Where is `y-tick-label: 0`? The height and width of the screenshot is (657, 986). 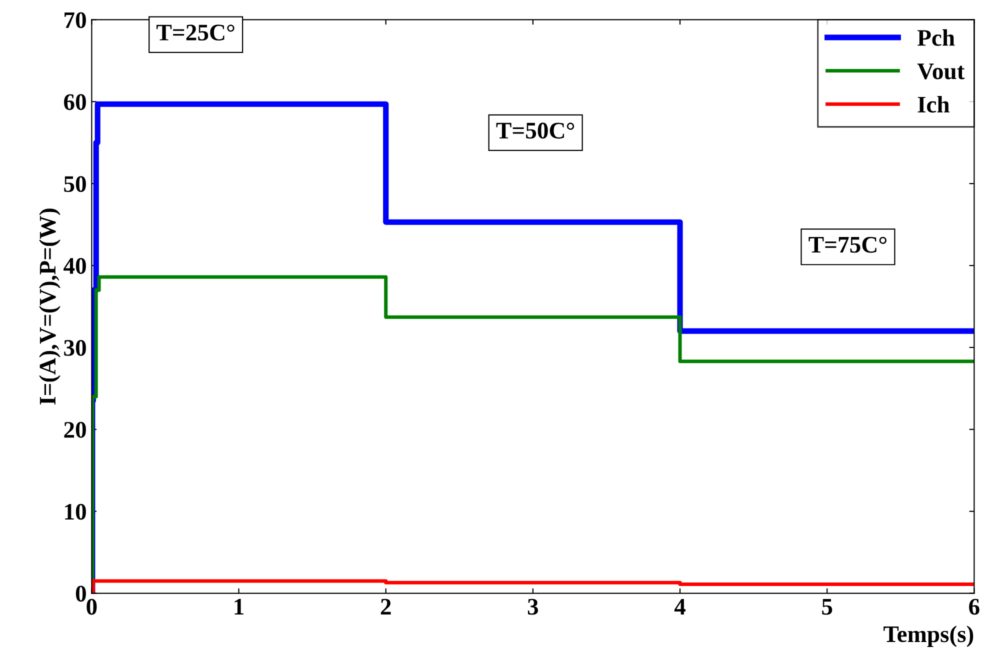
y-tick-label: 0 is located at coordinates (81, 594).